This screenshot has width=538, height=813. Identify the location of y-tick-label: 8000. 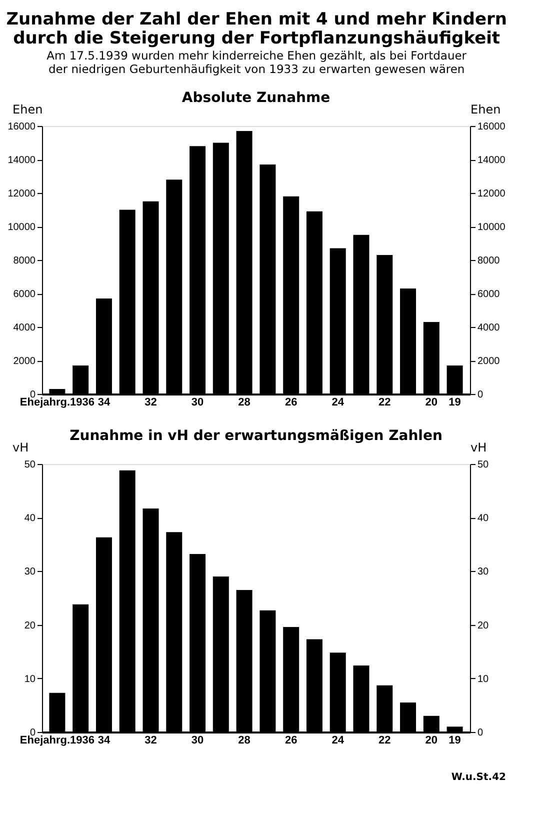
(24, 261).